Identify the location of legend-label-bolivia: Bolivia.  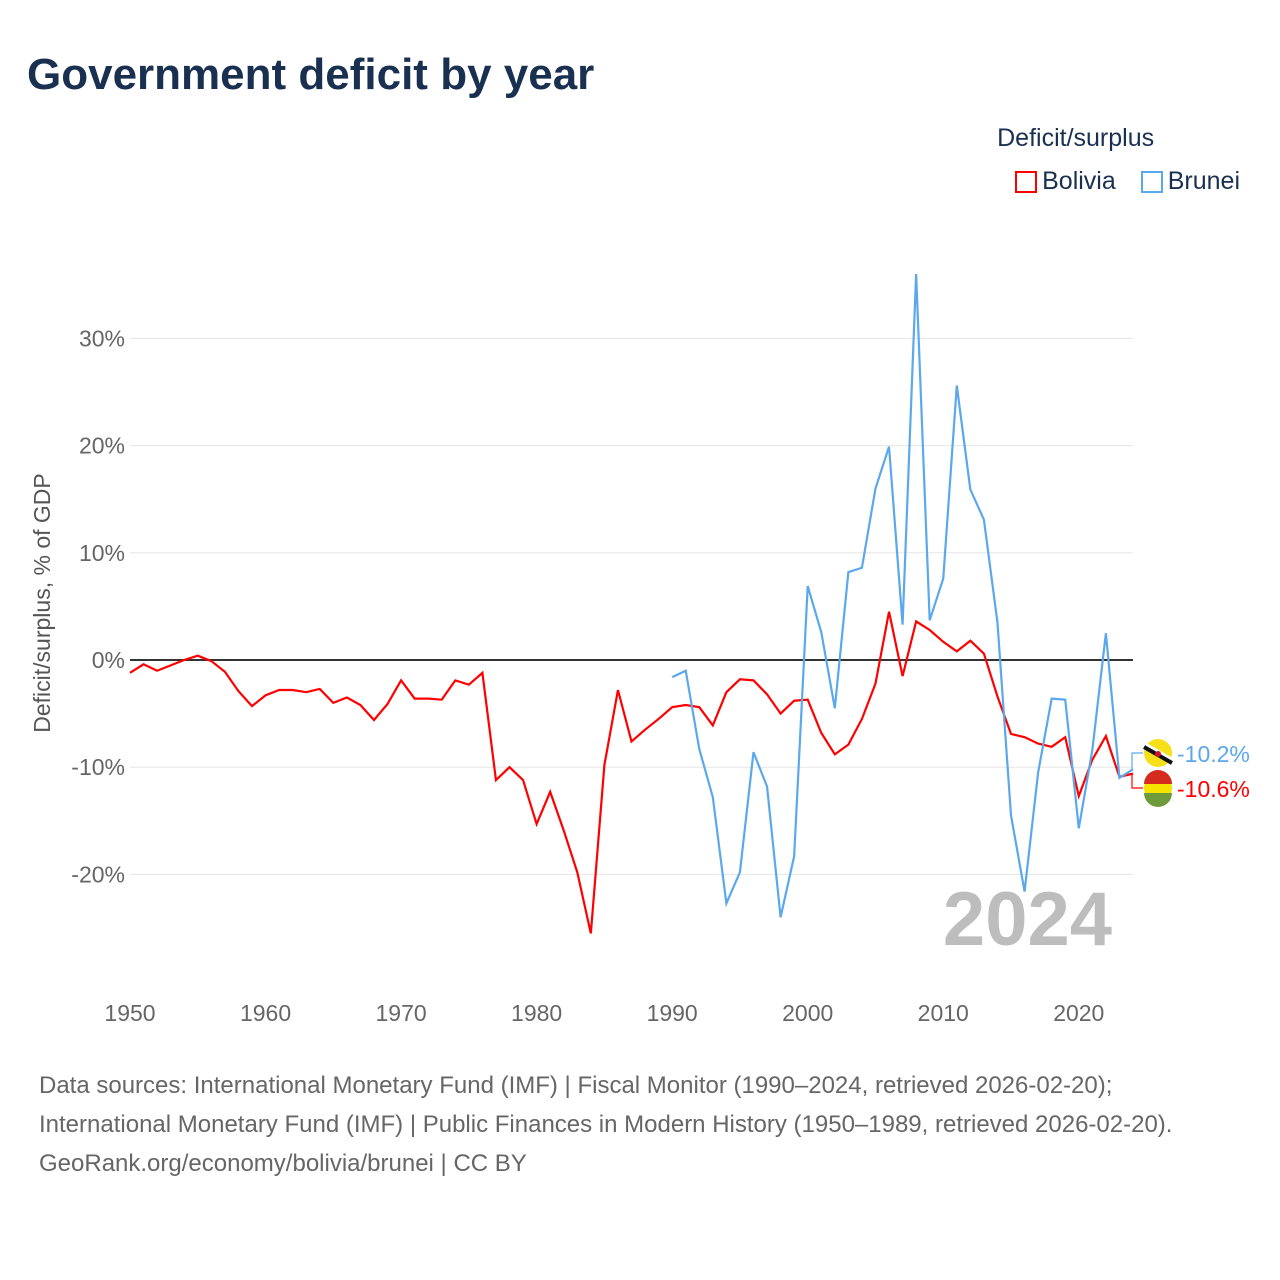
(1079, 181).